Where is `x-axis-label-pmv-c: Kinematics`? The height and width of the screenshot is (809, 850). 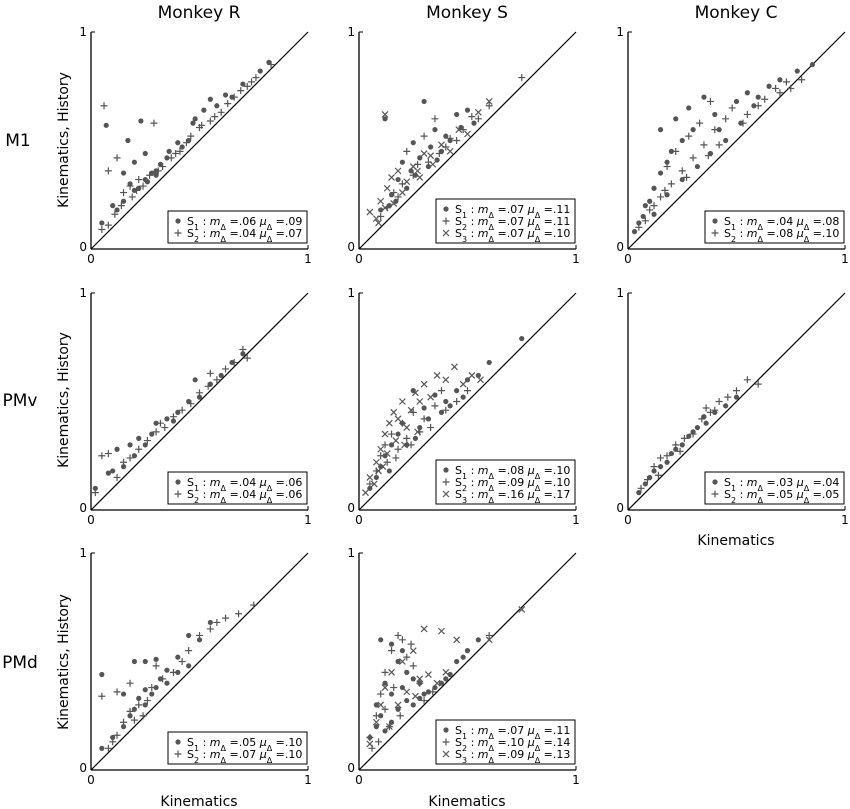
x-axis-label-pmv-c: Kinematics is located at coordinates (735, 541).